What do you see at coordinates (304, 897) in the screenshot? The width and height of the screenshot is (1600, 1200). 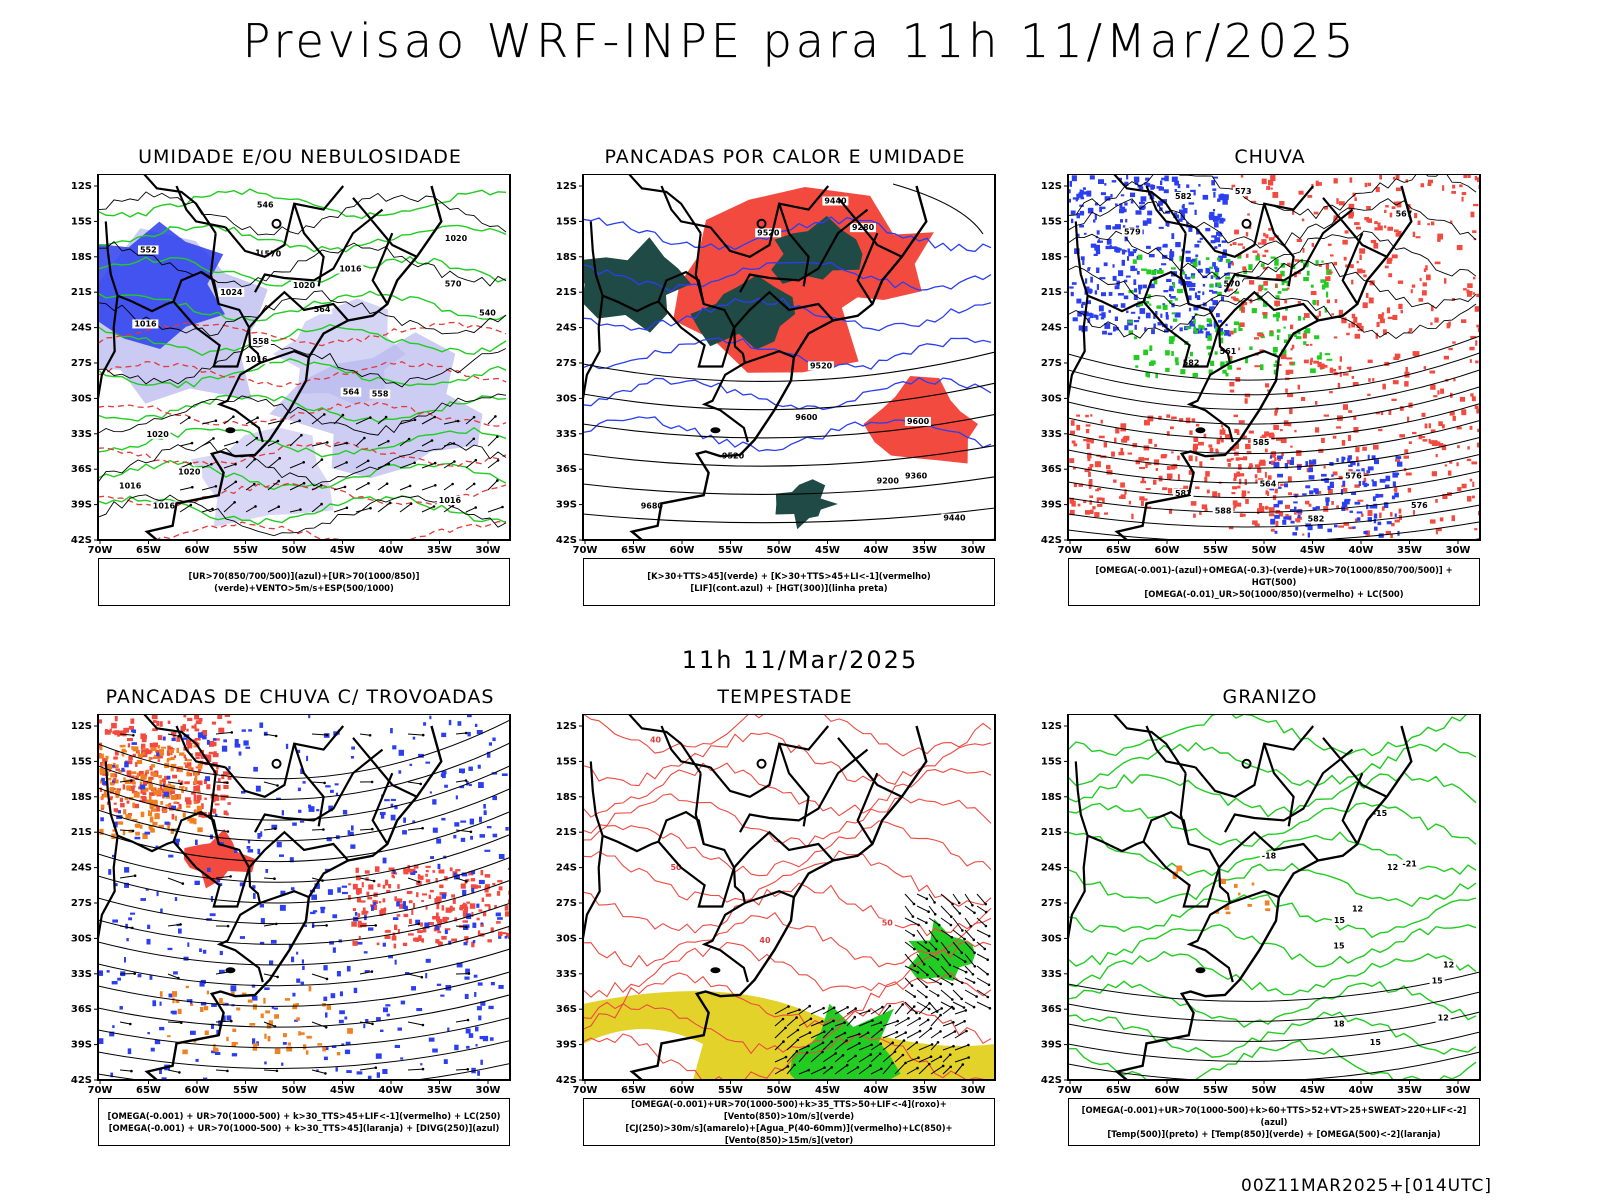 I see `map-frame` at bounding box center [304, 897].